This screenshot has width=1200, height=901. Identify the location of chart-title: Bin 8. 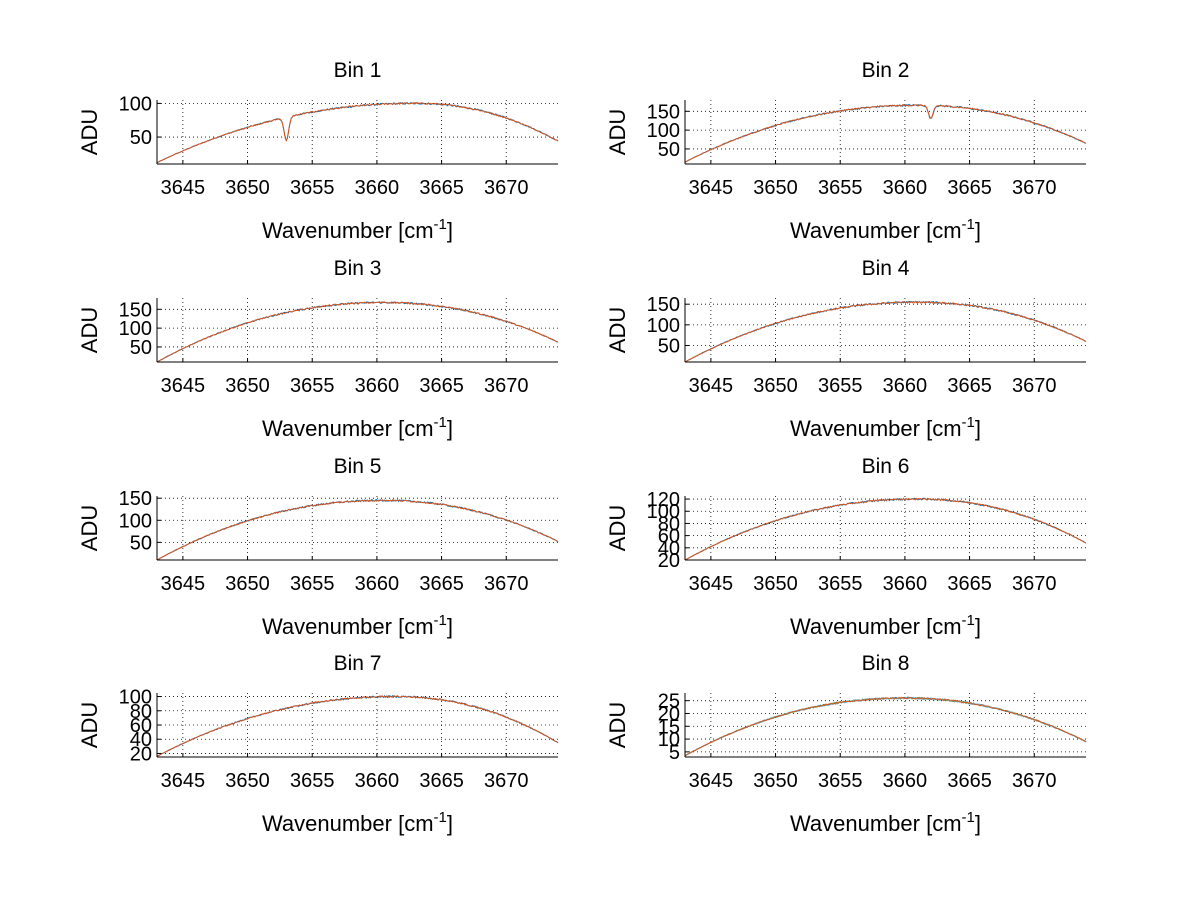
(886, 663).